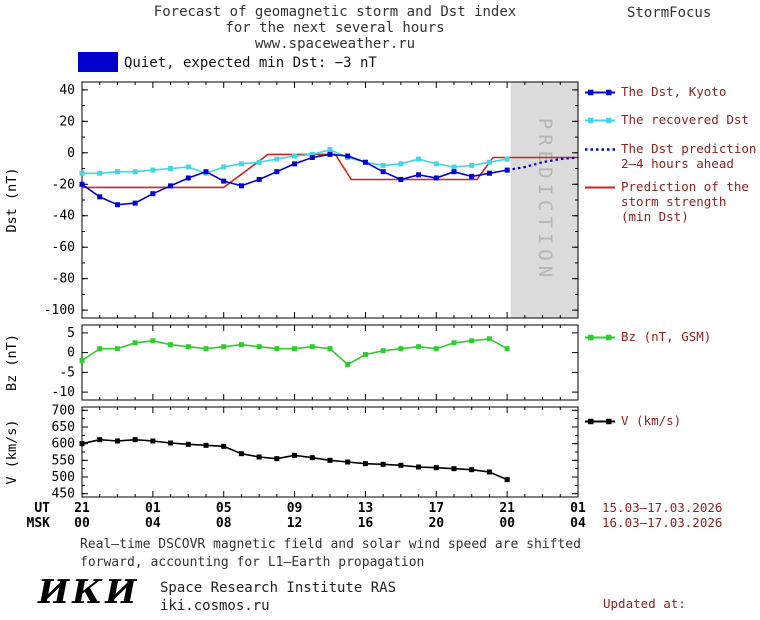 This screenshot has height=620, width=760. I want to click on bz-ytick-label: 0, so click(71, 353).